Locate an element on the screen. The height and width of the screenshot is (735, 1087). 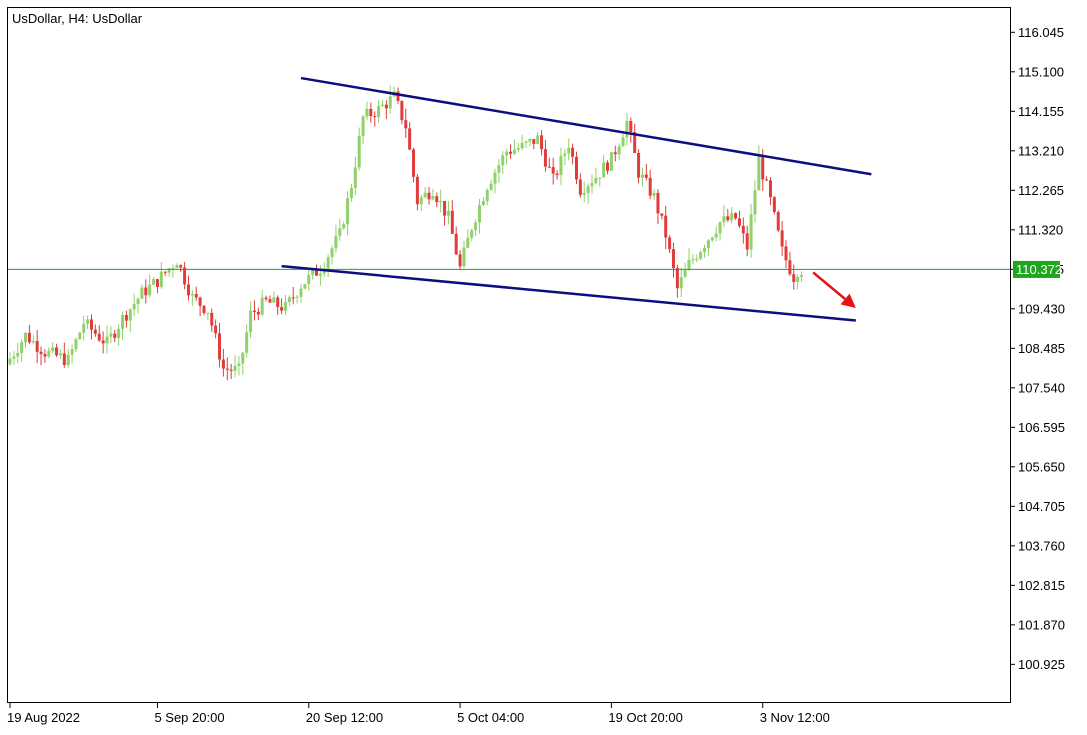
down-arrow-annotation is located at coordinates (834, 289).